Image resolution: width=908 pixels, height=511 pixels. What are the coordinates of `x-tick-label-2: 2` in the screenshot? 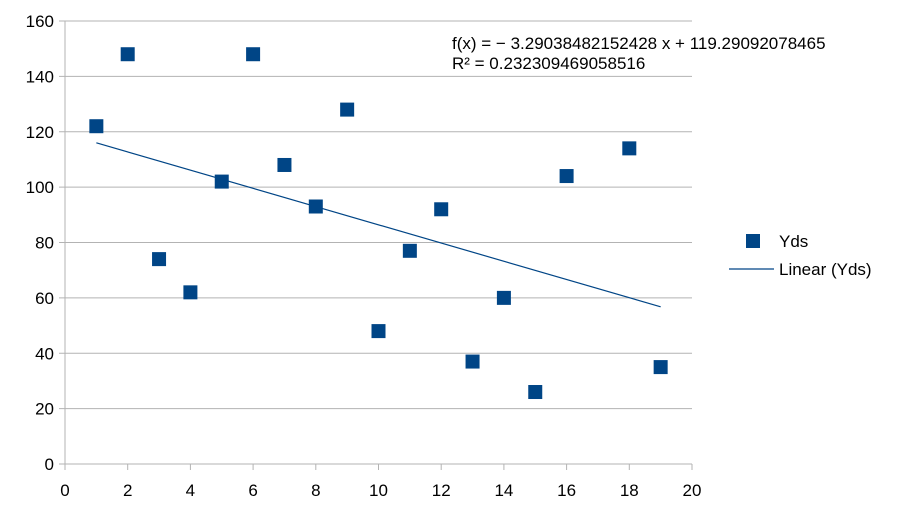 It's located at (127, 490).